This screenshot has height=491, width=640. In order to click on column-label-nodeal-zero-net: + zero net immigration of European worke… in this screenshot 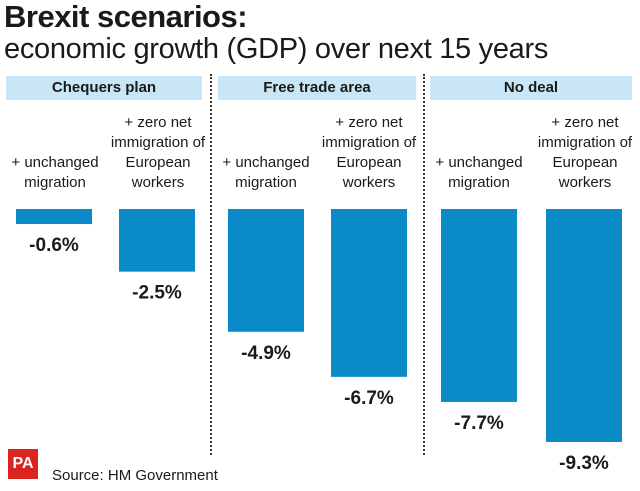, I will do `click(585, 152)`.